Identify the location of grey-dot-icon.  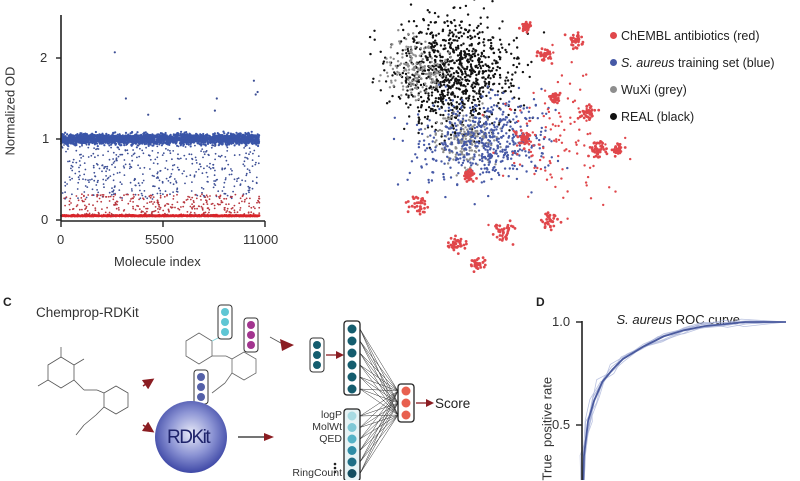
(613, 89).